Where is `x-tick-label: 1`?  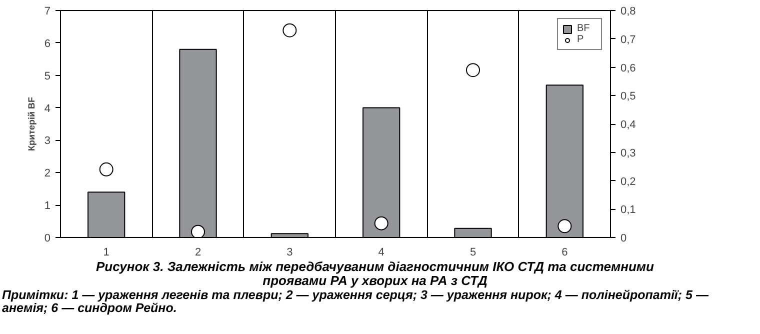
x-tick-label: 1 is located at coordinates (106, 252).